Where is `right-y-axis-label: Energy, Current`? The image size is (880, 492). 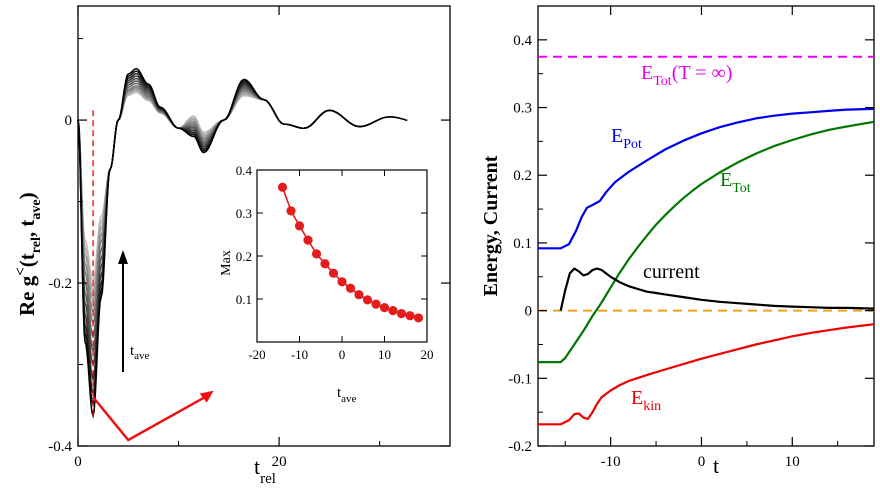
right-y-axis-label: Energy, Current is located at coordinates (491, 225).